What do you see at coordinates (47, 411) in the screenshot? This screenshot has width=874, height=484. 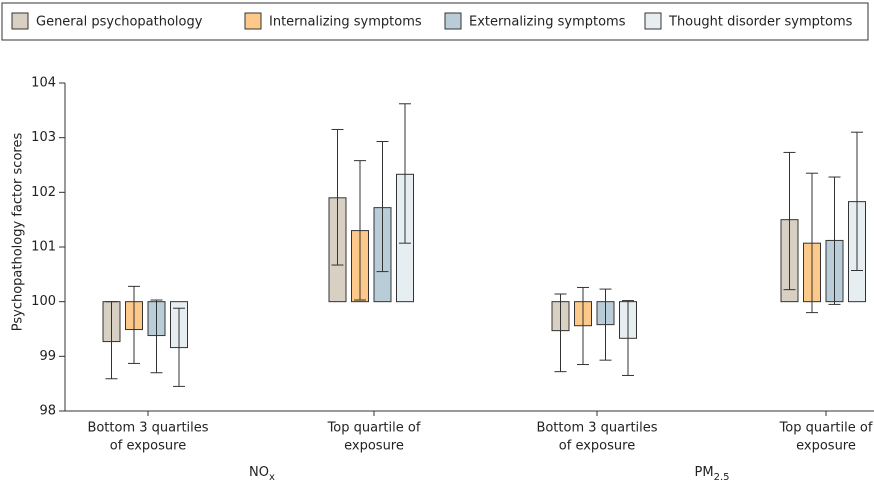 I see `y-tick-label: 98` at bounding box center [47, 411].